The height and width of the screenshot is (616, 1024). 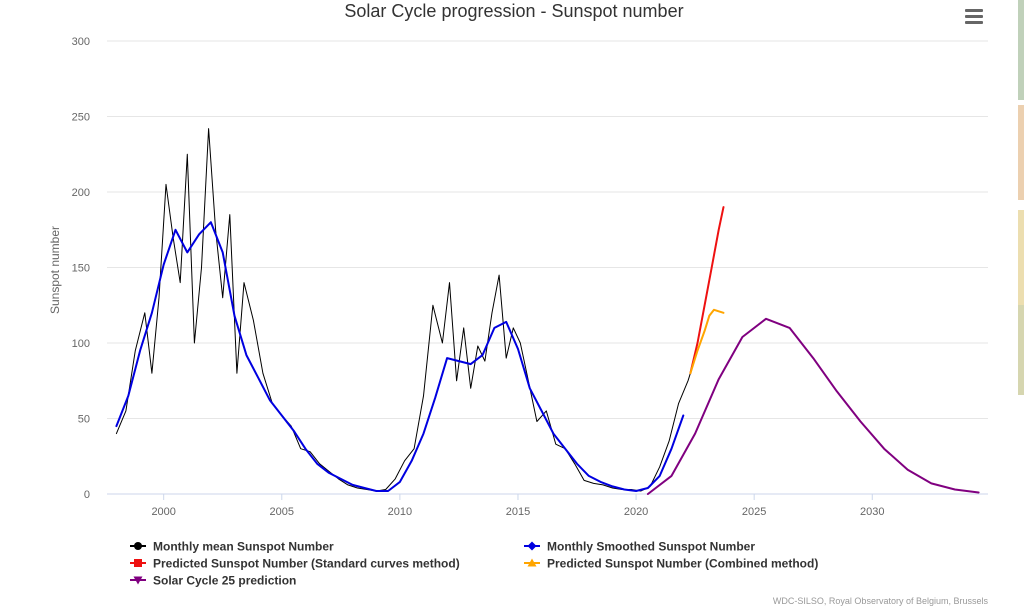 I want to click on chart-title: Solar Cycle progression - Sunspot number, so click(x=513, y=11).